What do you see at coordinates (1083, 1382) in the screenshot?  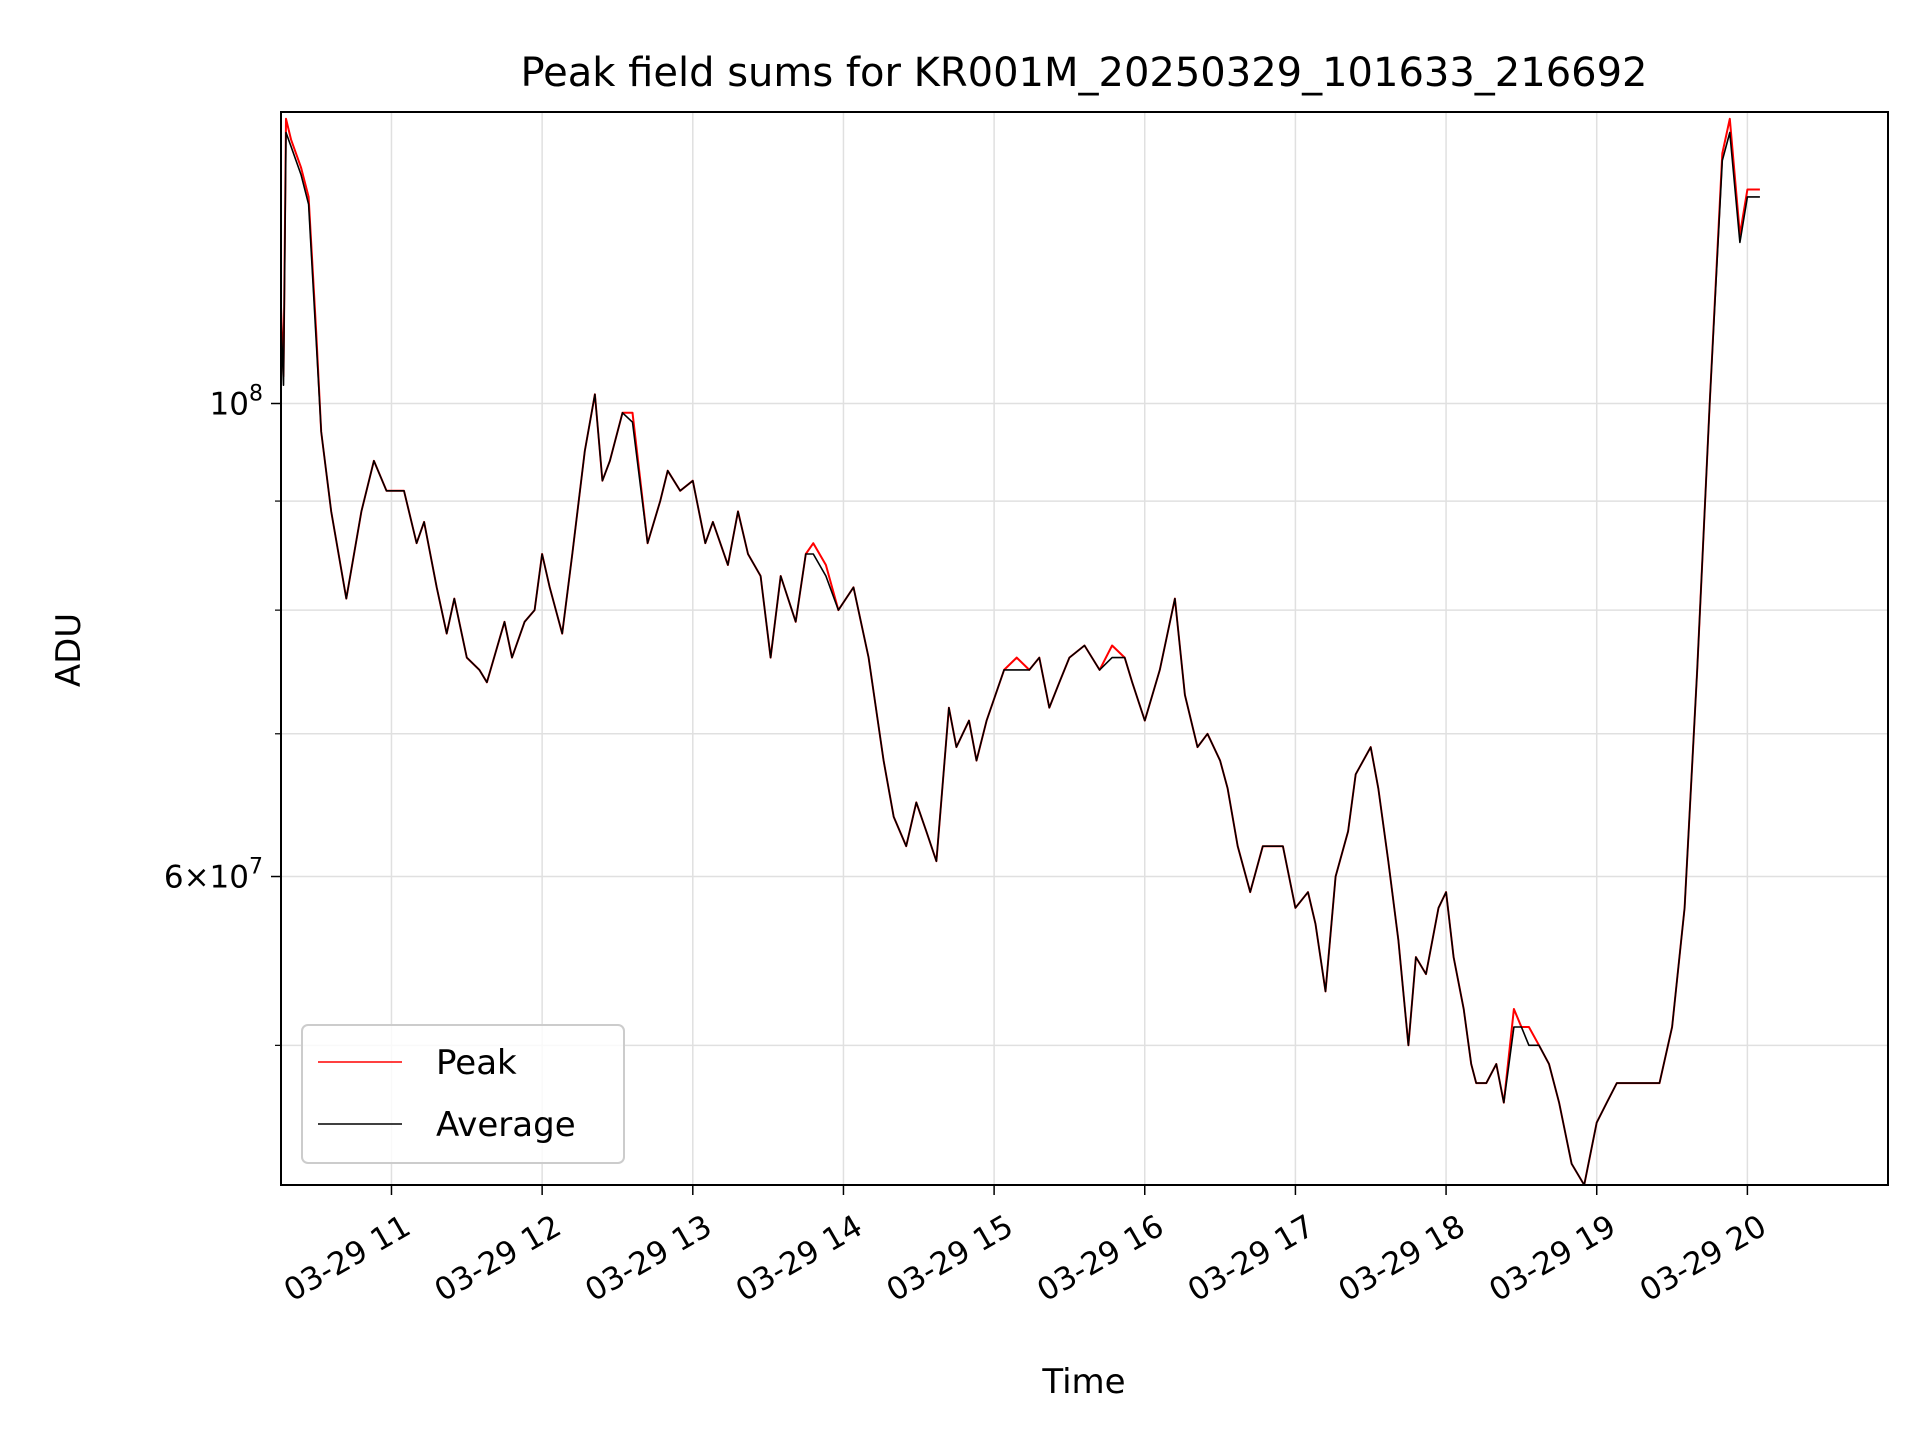 I see `x-axis-label: Time` at bounding box center [1083, 1382].